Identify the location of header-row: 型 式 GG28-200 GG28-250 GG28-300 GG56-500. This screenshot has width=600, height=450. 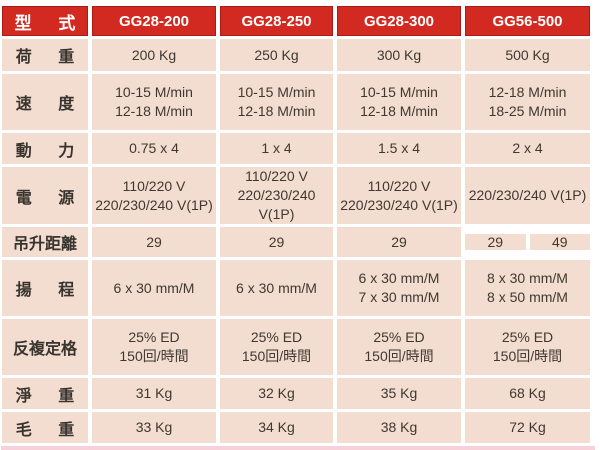
(296, 21).